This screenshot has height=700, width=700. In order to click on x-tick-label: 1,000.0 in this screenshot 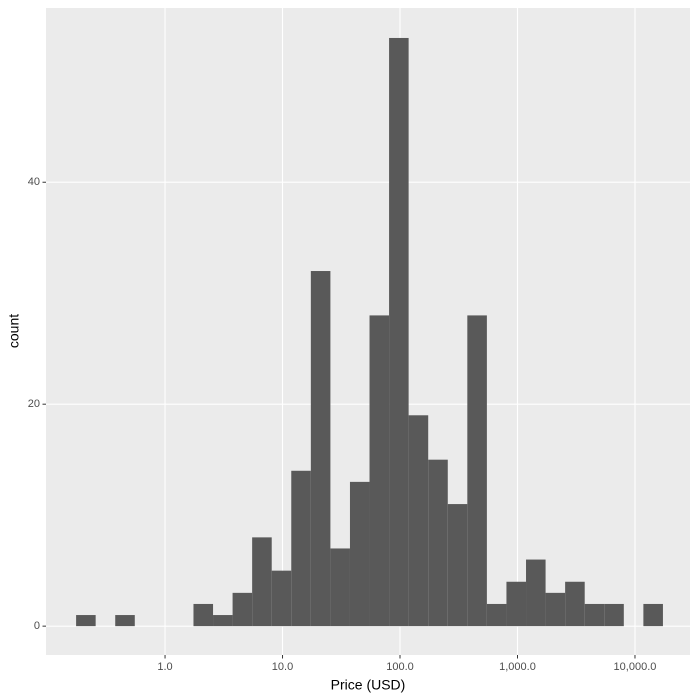, I will do `click(517, 667)`.